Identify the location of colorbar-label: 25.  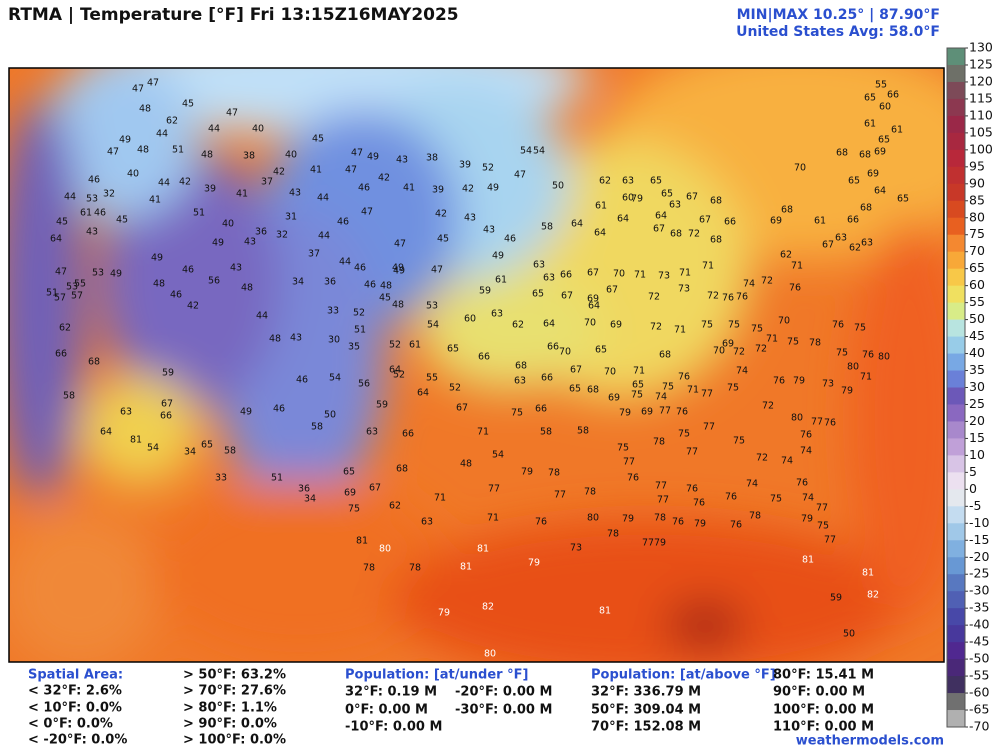
(977, 403).